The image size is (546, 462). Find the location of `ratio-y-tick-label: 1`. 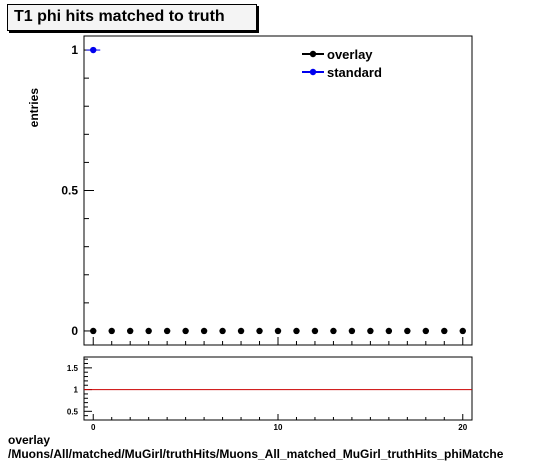

ratio-y-tick-label: 1 is located at coordinates (76, 390).